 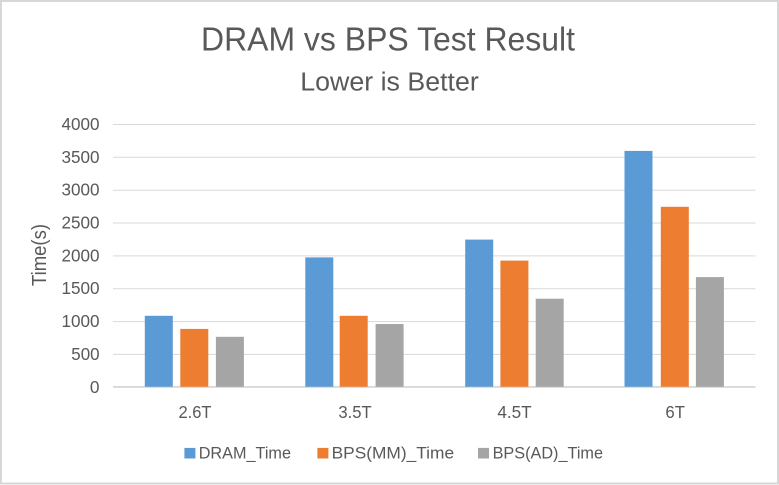 What do you see at coordinates (85, 354) in the screenshot?
I see `svg-text: 500` at bounding box center [85, 354].